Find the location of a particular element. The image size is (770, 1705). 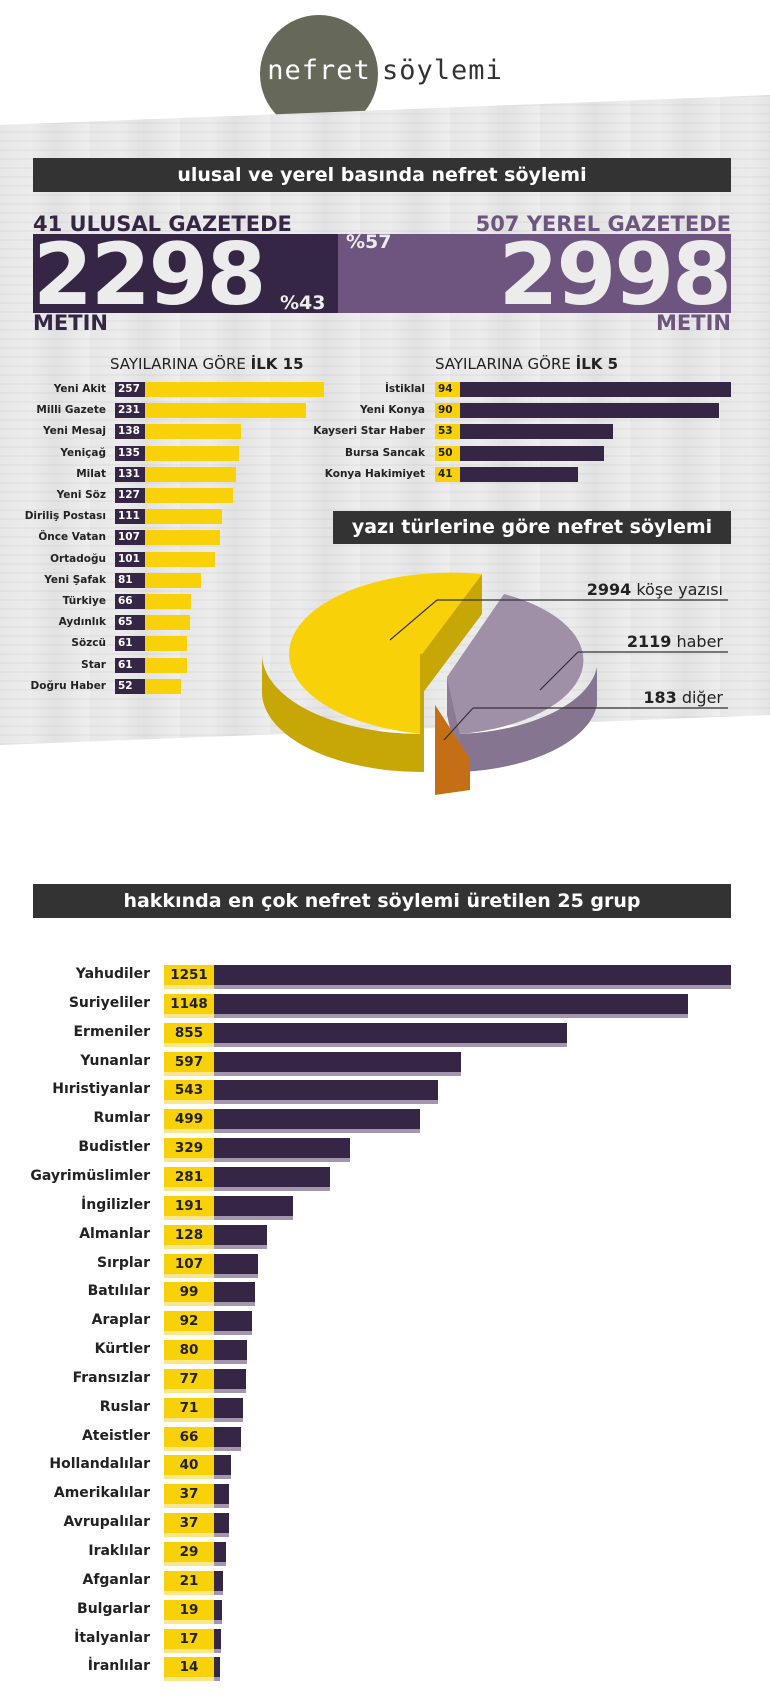

group-bar-ingilizler is located at coordinates (253, 1205).